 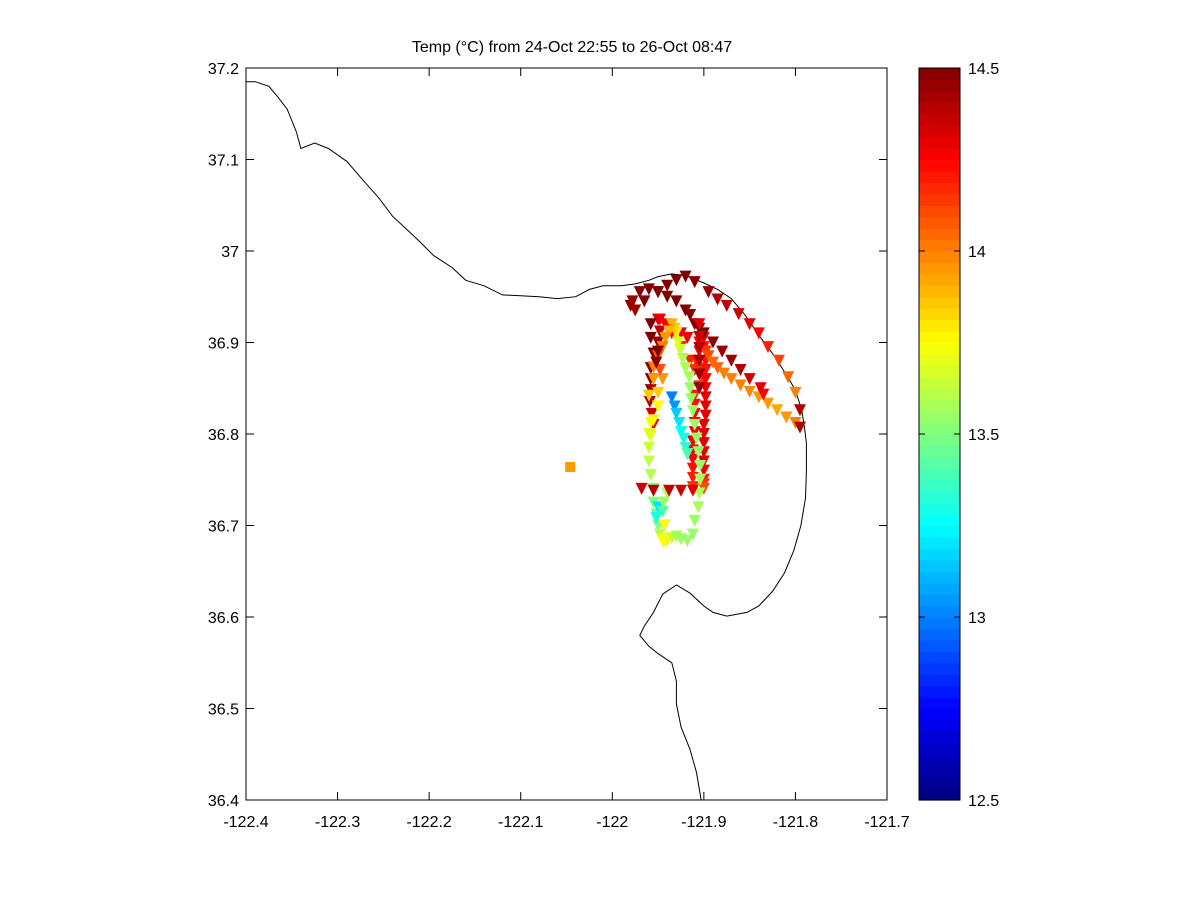 What do you see at coordinates (230, 252) in the screenshot?
I see `y-tick-label: 37` at bounding box center [230, 252].